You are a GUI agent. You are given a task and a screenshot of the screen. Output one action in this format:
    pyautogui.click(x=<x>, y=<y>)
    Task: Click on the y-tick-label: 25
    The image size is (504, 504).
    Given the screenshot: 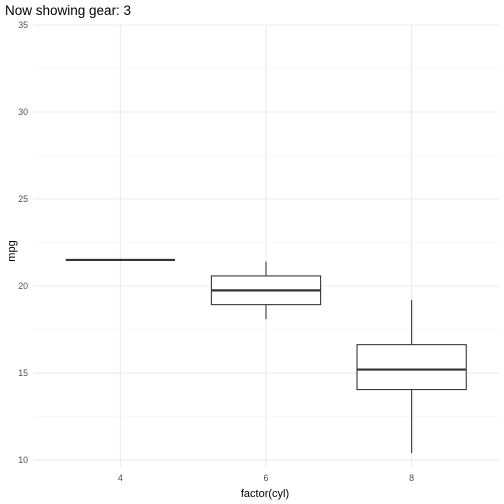 What is the action you would take?
    pyautogui.click(x=23, y=199)
    